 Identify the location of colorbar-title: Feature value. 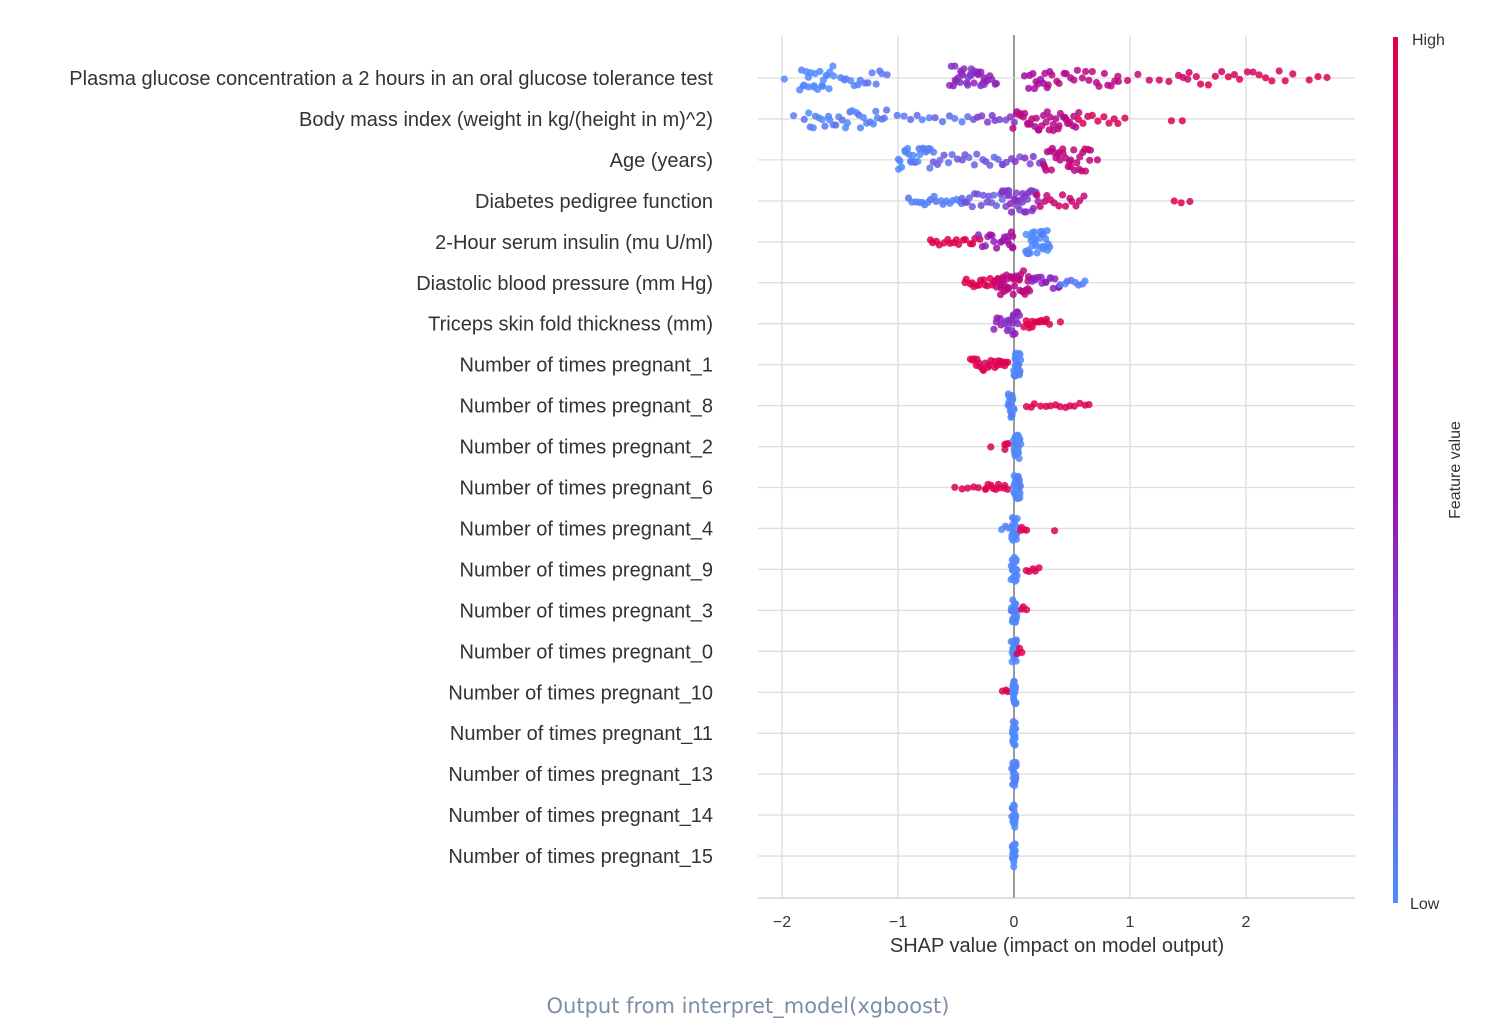
(1455, 470).